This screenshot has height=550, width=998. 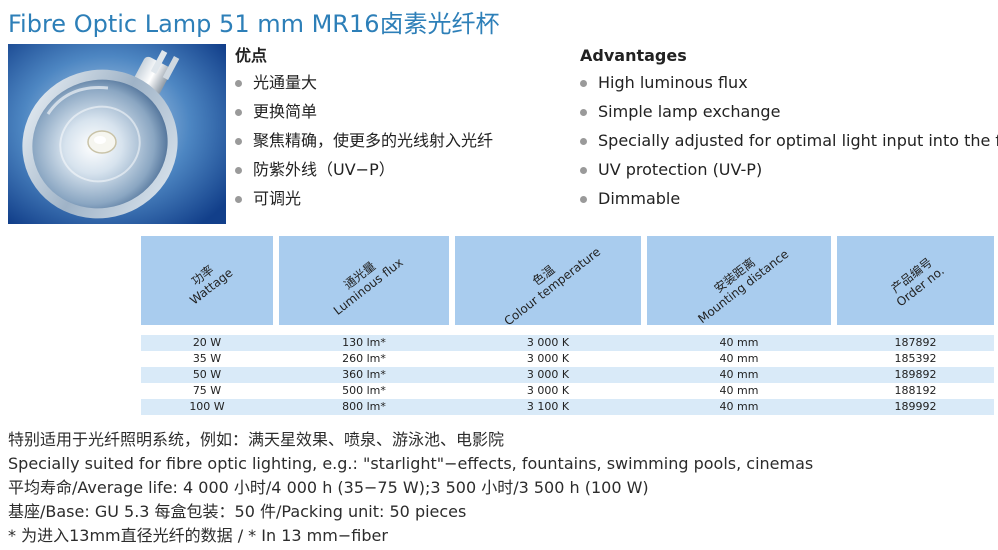 I want to click on header-colour-temperature-cn: 色温, so click(x=543, y=275).